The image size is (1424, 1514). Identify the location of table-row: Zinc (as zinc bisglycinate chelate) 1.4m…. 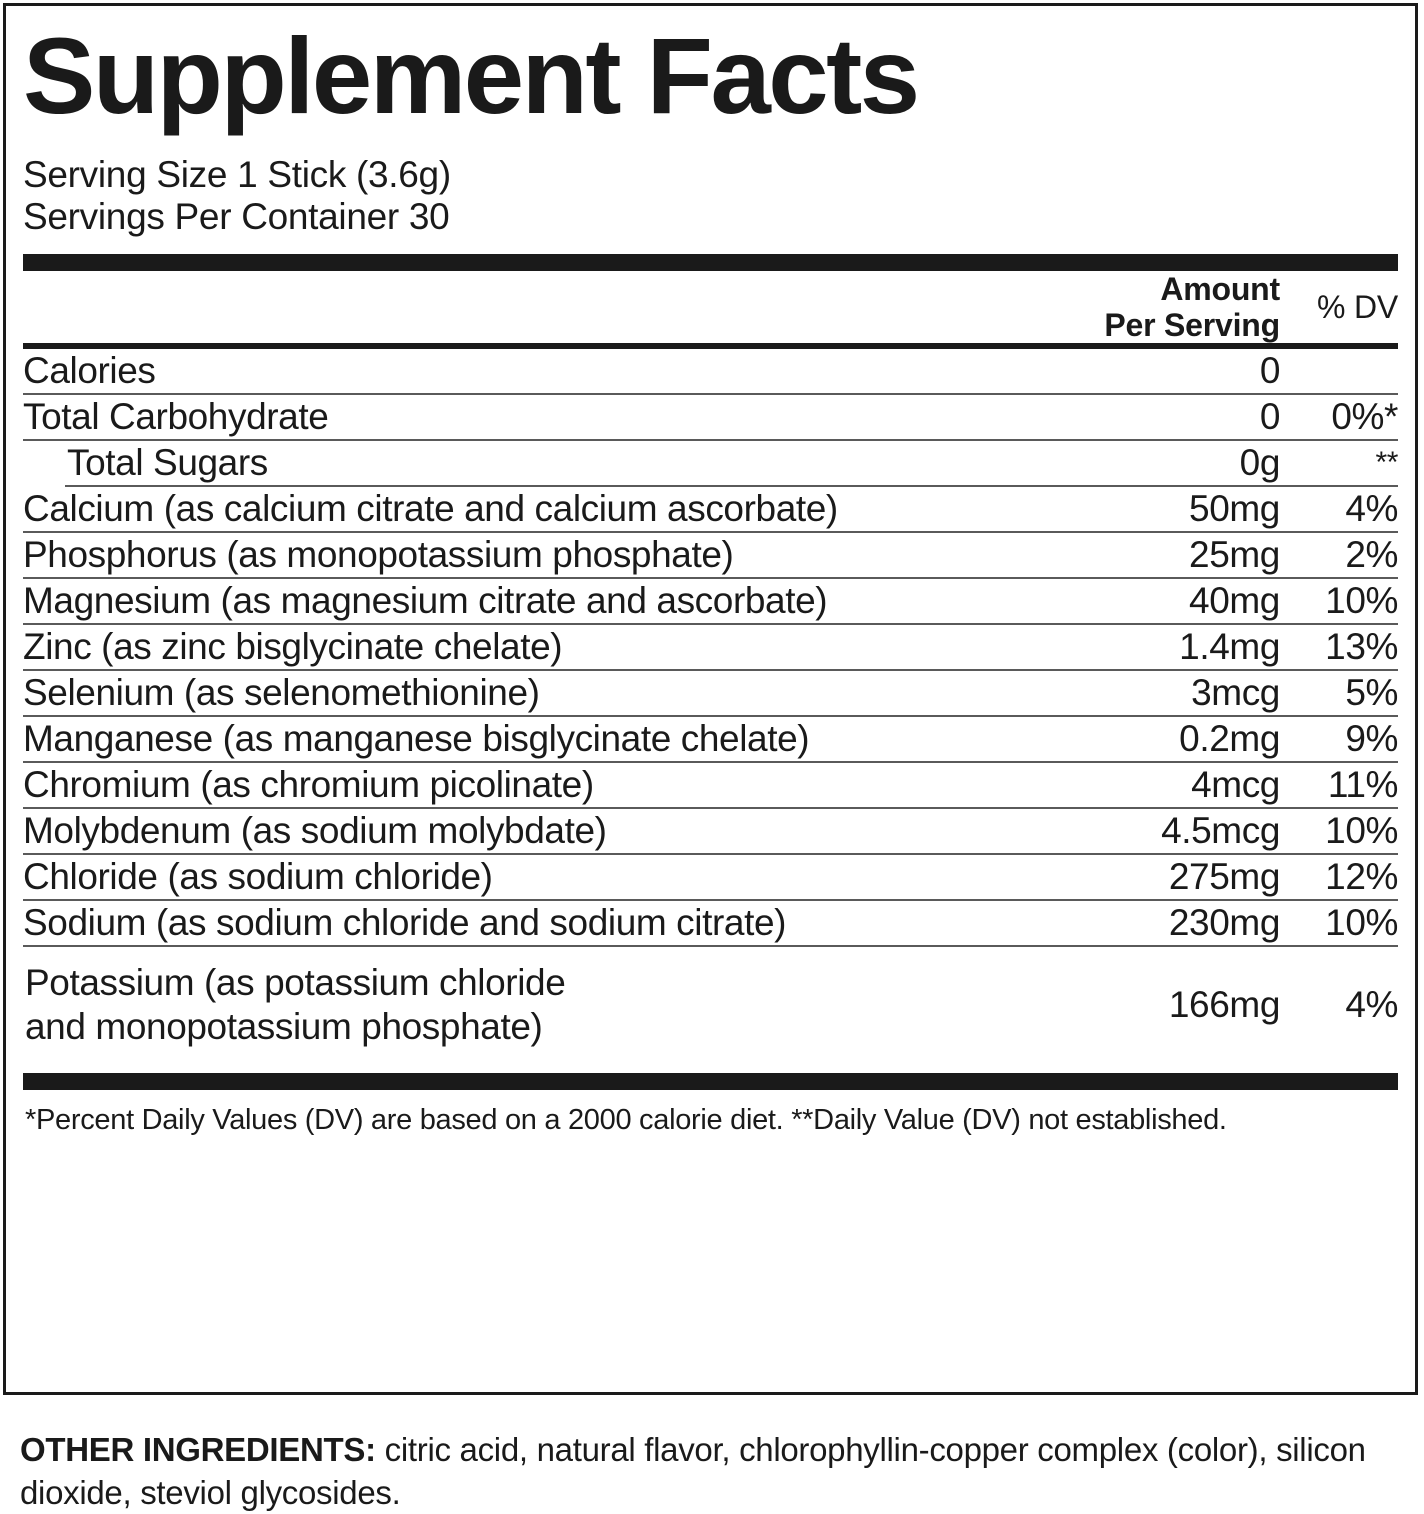
(710, 647).